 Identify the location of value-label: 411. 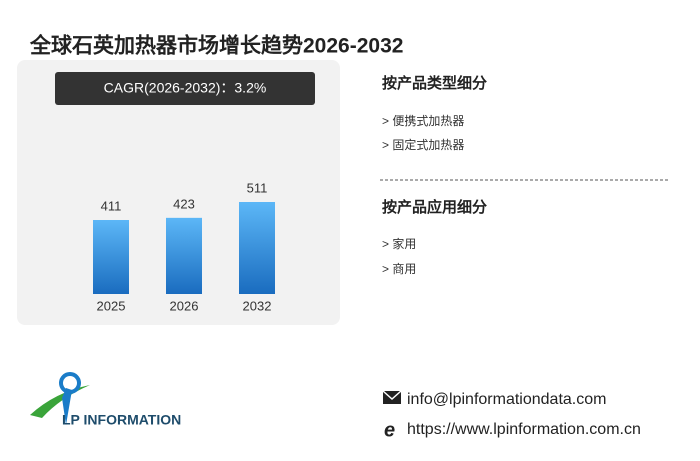
(111, 205).